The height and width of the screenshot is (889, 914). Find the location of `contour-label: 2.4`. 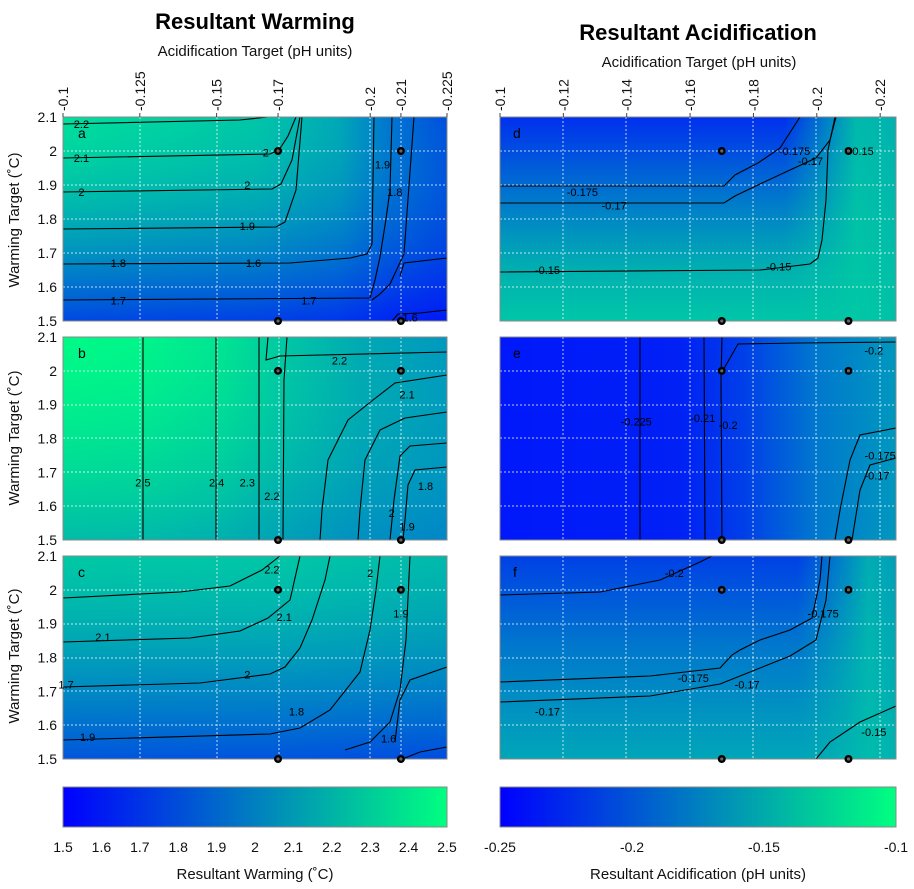

contour-label: 2.4 is located at coordinates (216, 483).